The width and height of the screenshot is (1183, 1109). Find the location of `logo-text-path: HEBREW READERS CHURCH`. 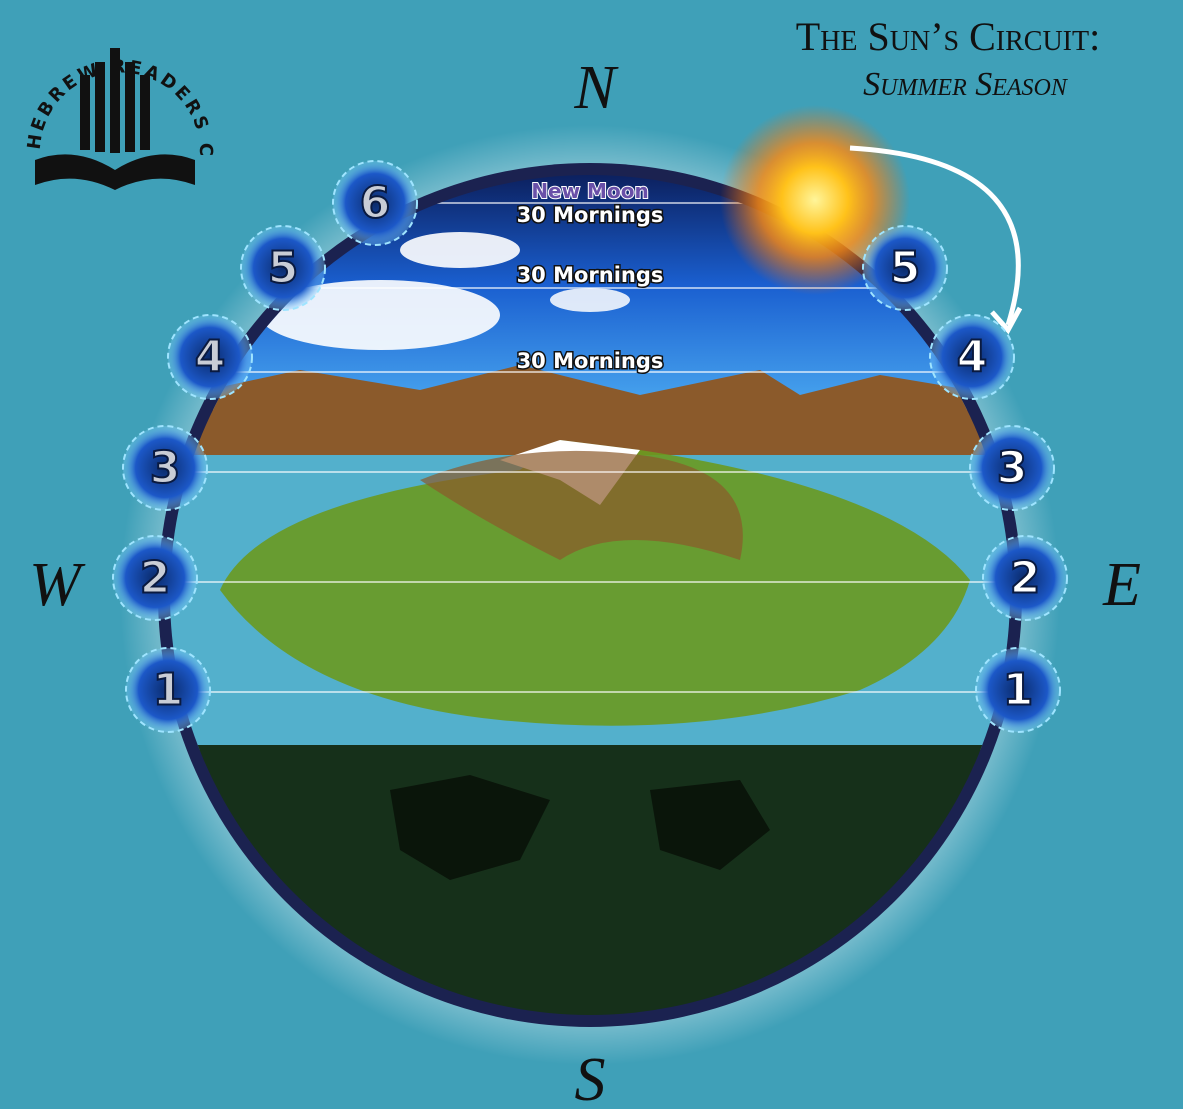

logo-text-path: HEBREW READERS CHURCH is located at coordinates (106, 79).